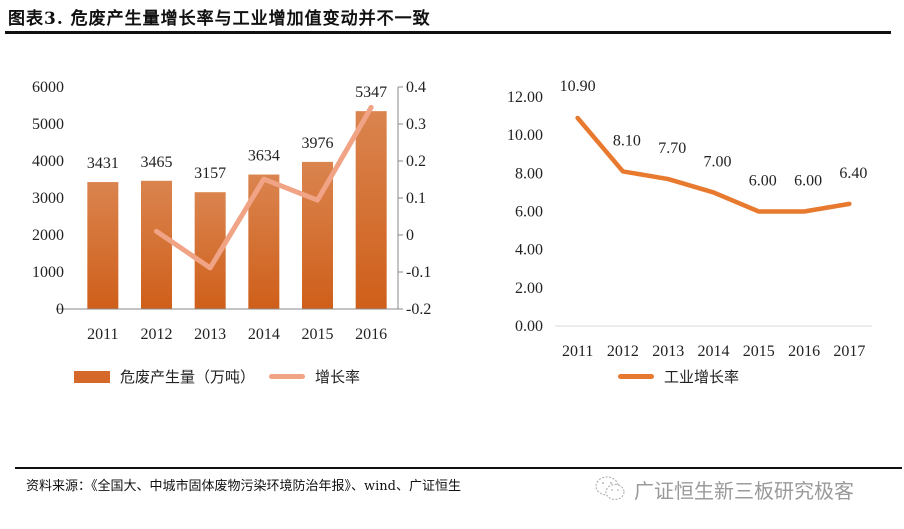 Image resolution: width=904 pixels, height=529 pixels. I want to click on y-right-tick-label: -0.2, so click(418, 309).